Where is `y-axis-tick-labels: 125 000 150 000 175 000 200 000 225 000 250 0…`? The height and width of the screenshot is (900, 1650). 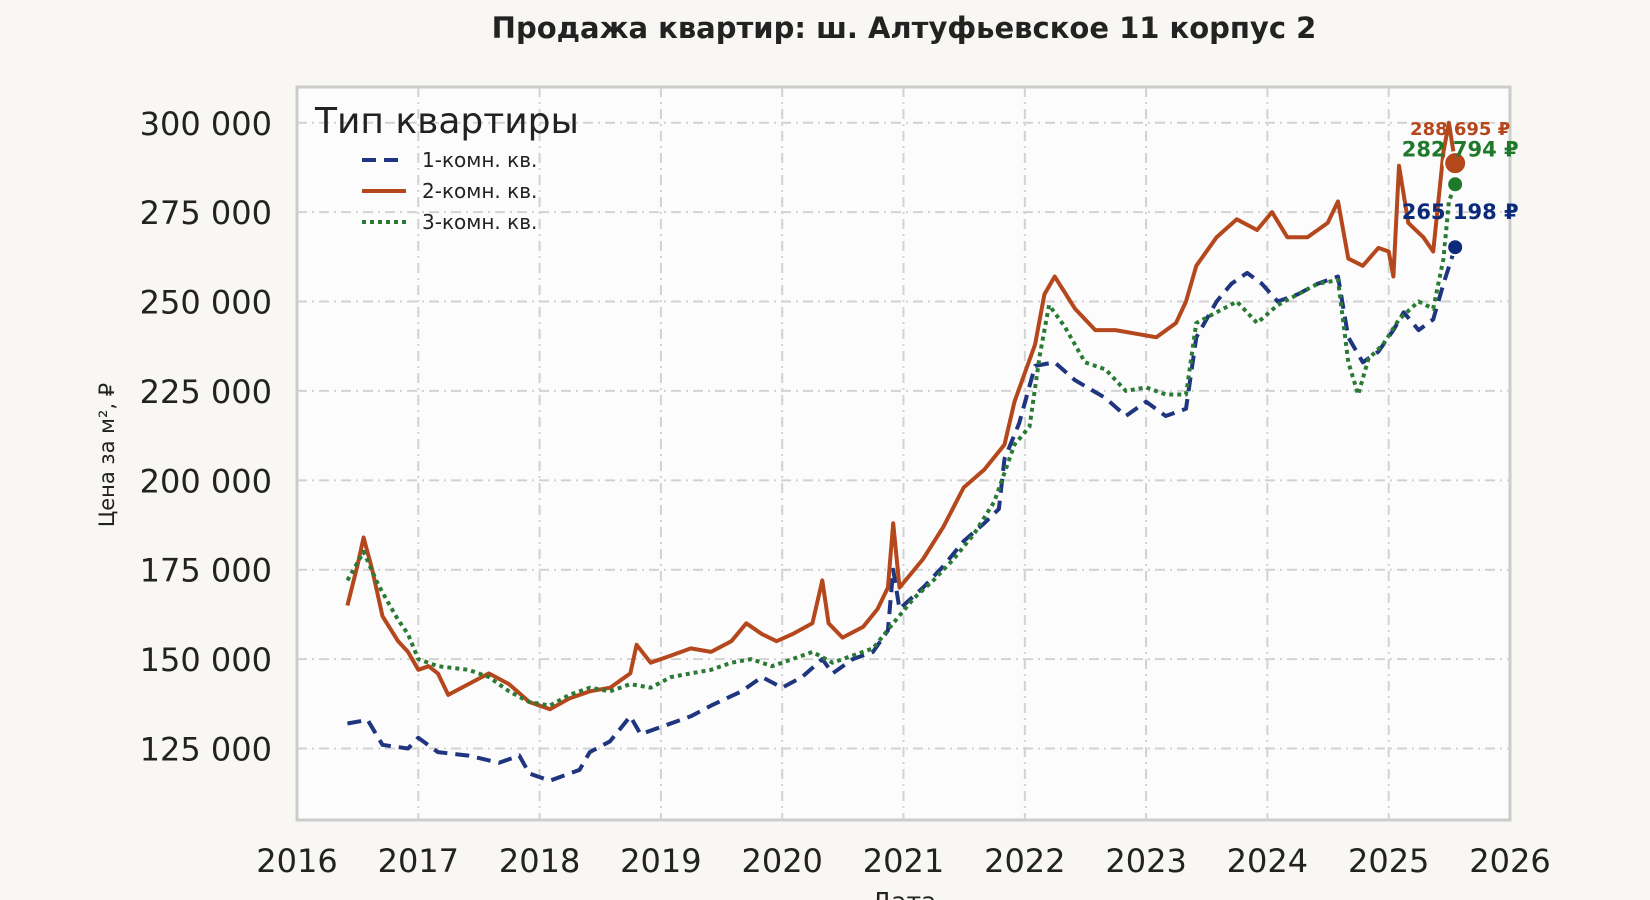 y-axis-tick-labels: 125 000 150 000 175 000 200 000 225 000 250 0… is located at coordinates (206, 437).